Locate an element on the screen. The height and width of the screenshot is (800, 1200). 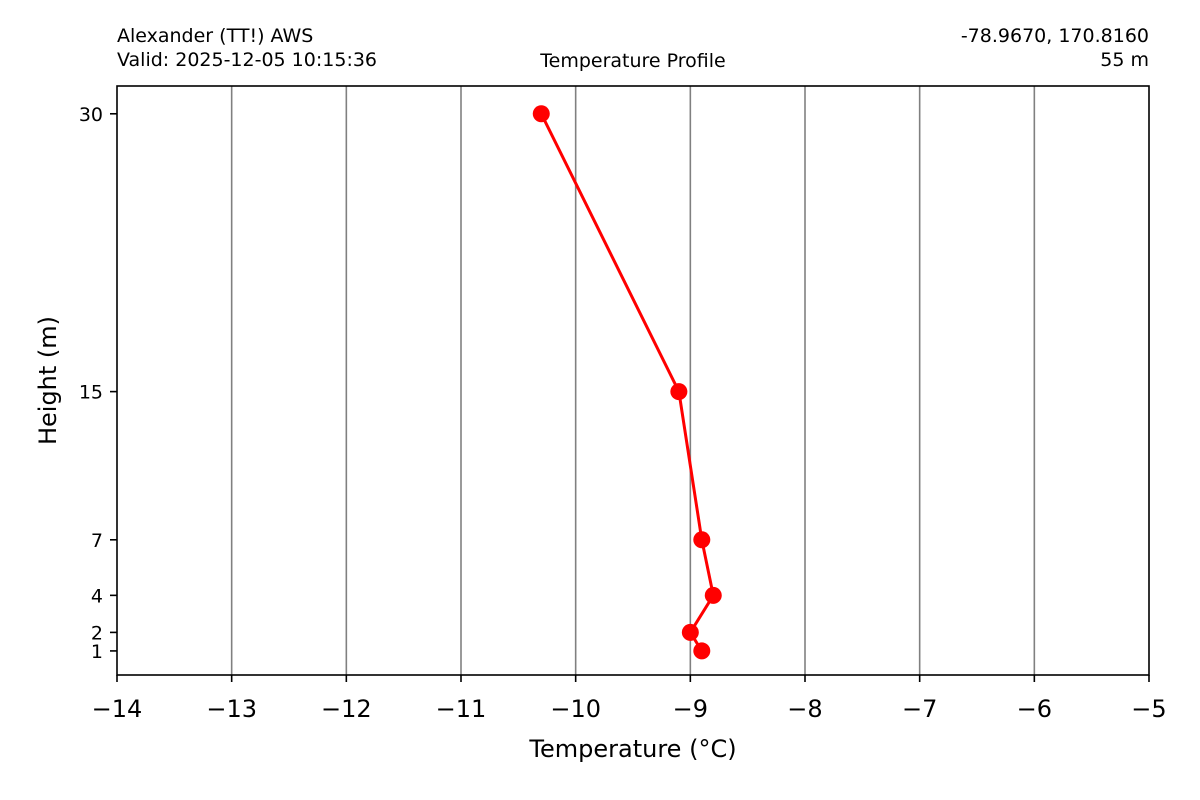
y-axis-ticks: 12 4 7 15 30 is located at coordinates (98, 383).